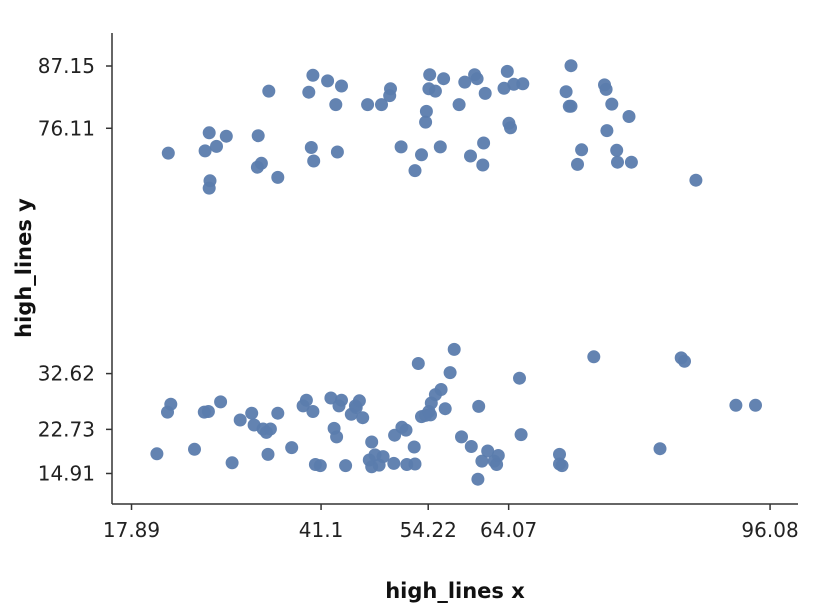 The image size is (832, 610). I want to click on y-tick-label: 32.62, so click(66, 374).